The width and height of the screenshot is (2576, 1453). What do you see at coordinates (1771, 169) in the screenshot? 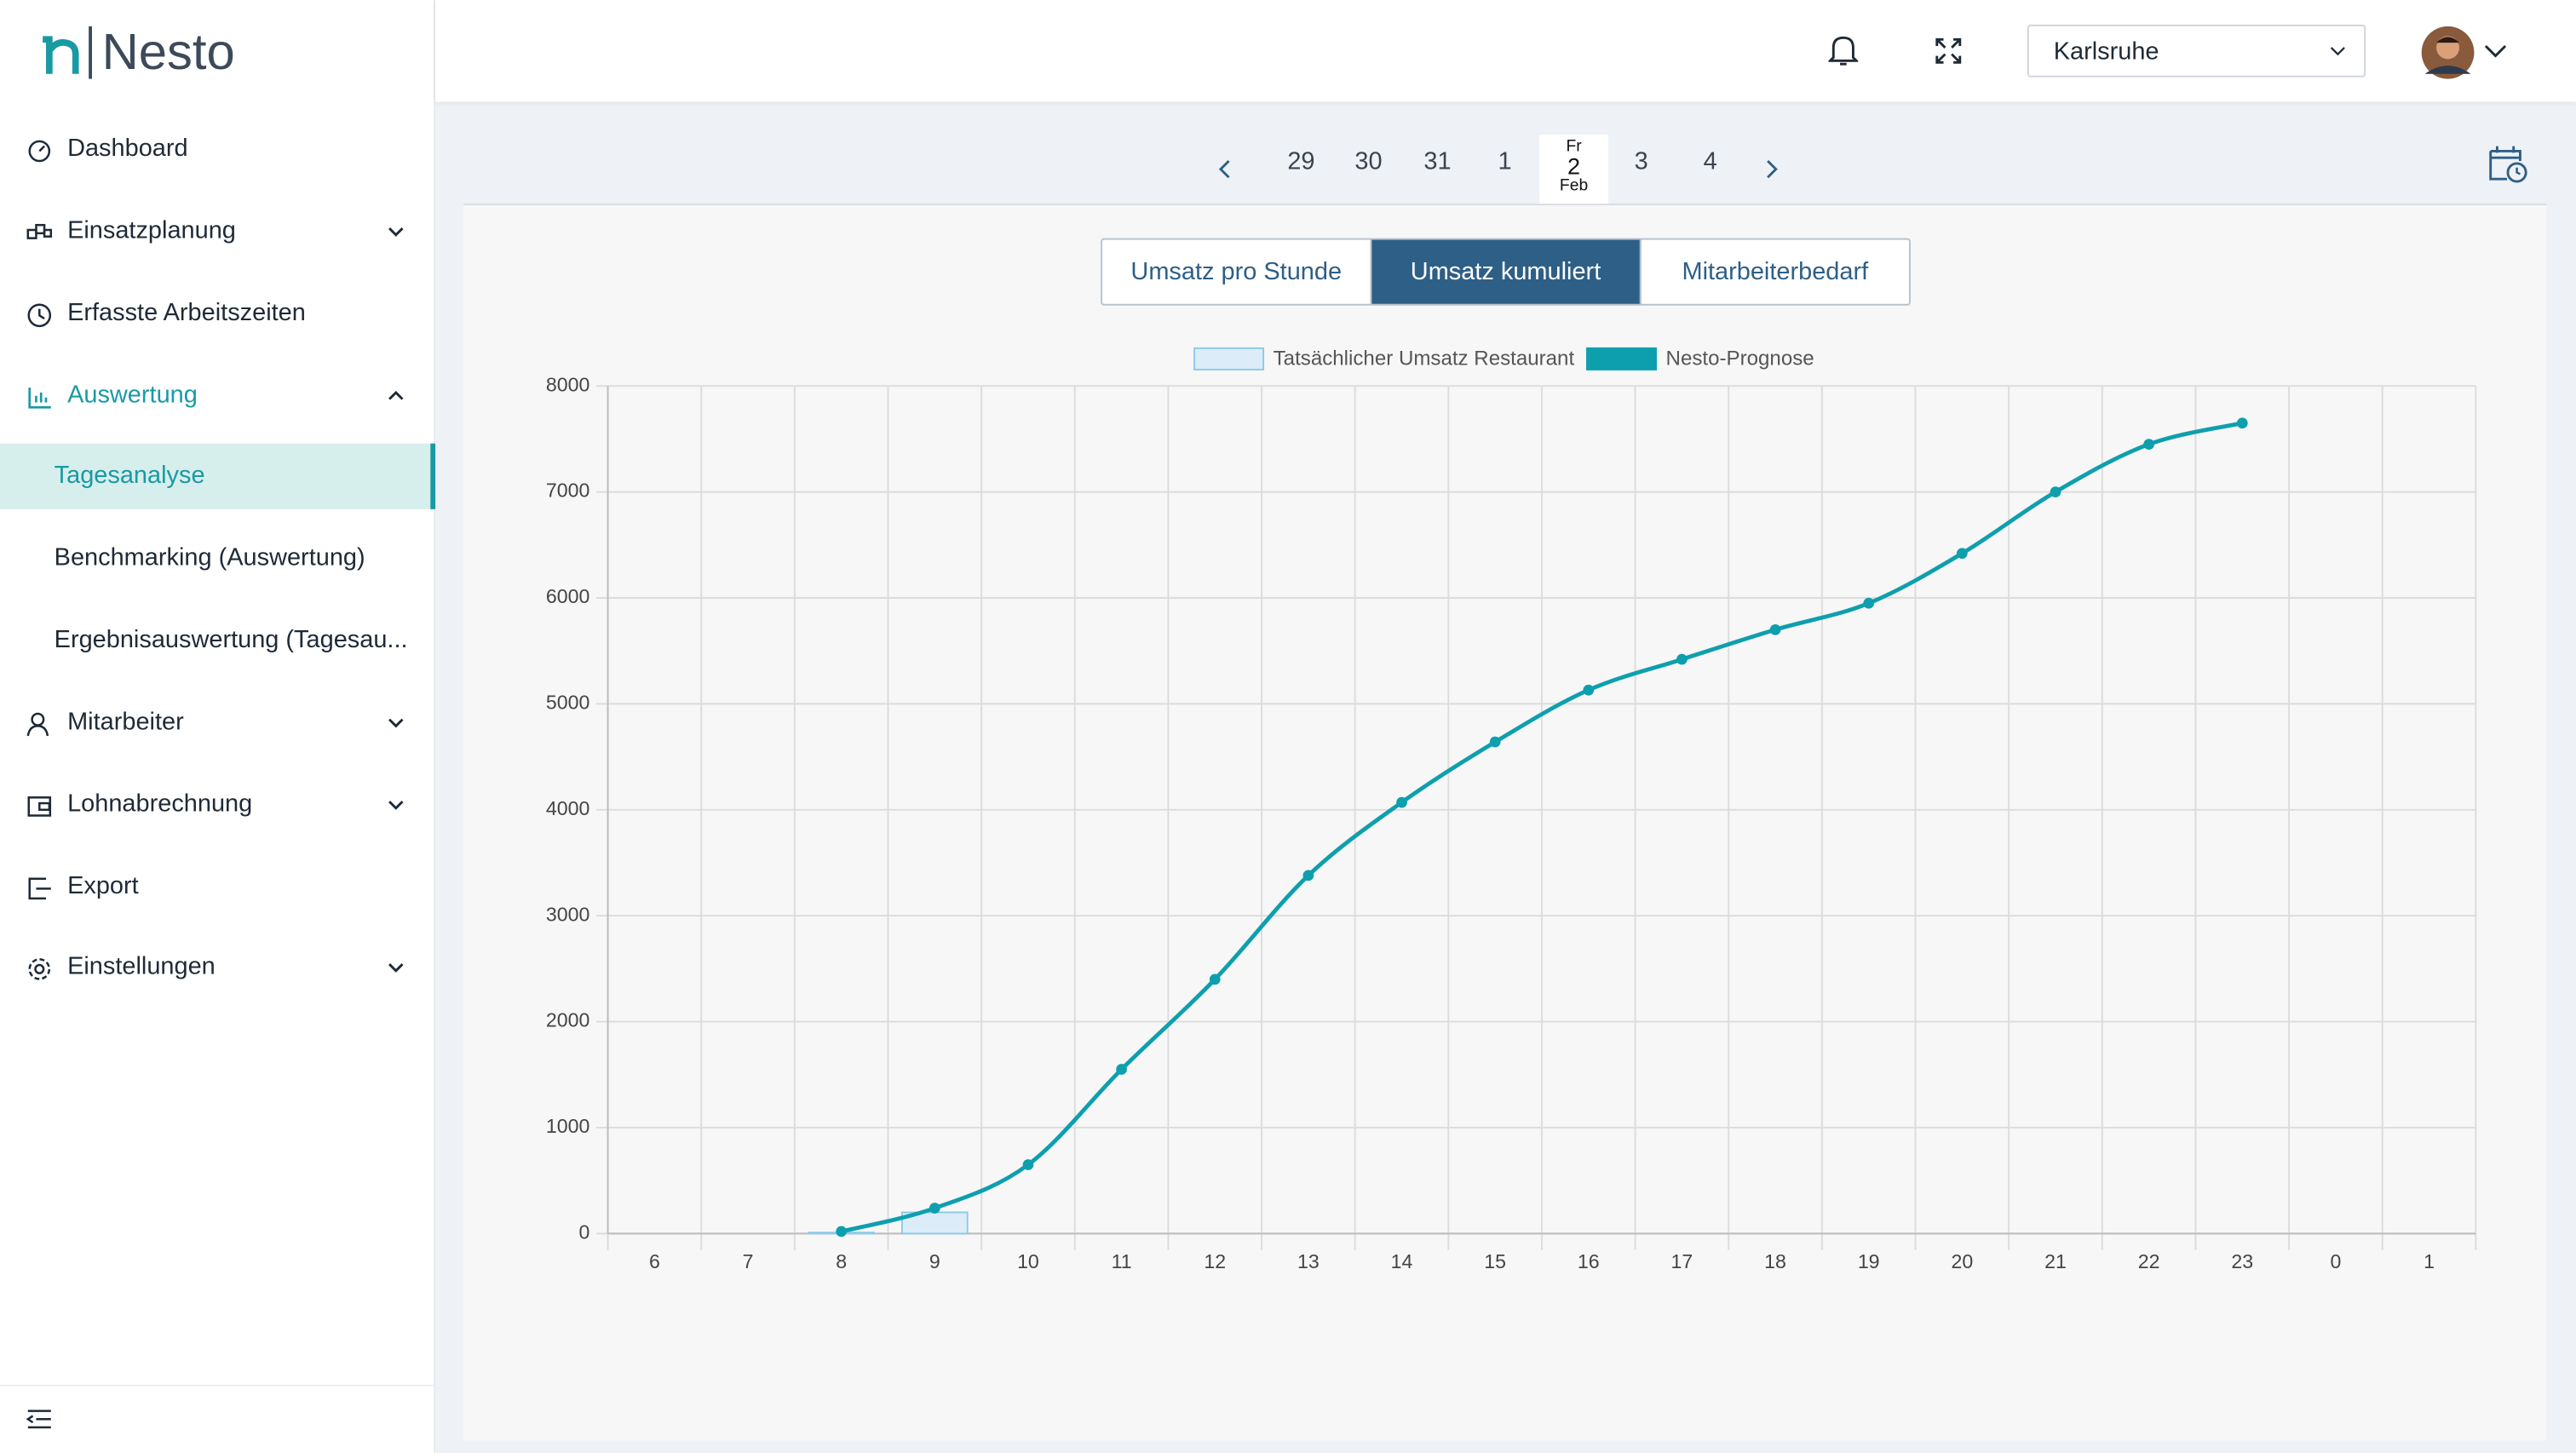
I see `date-next` at bounding box center [1771, 169].